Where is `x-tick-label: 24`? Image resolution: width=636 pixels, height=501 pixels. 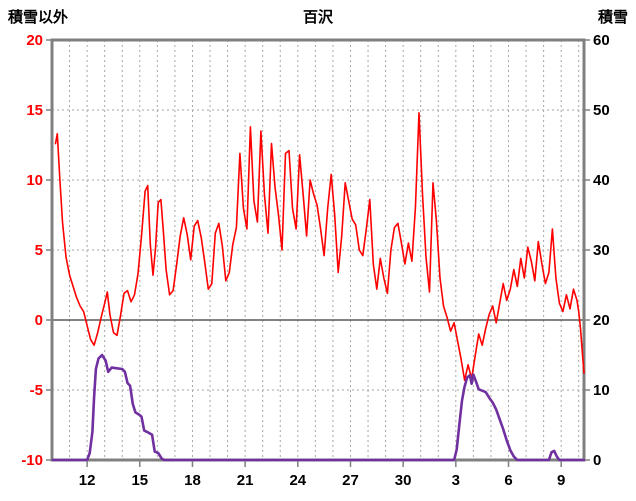 x-tick-label: 24 is located at coordinates (297, 480).